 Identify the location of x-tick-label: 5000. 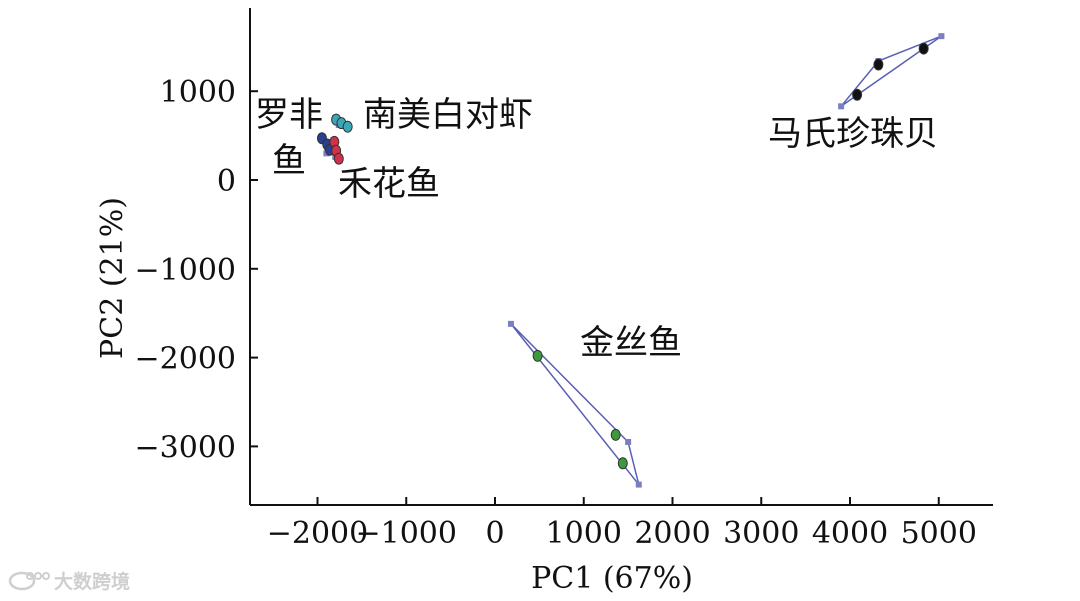
(939, 533).